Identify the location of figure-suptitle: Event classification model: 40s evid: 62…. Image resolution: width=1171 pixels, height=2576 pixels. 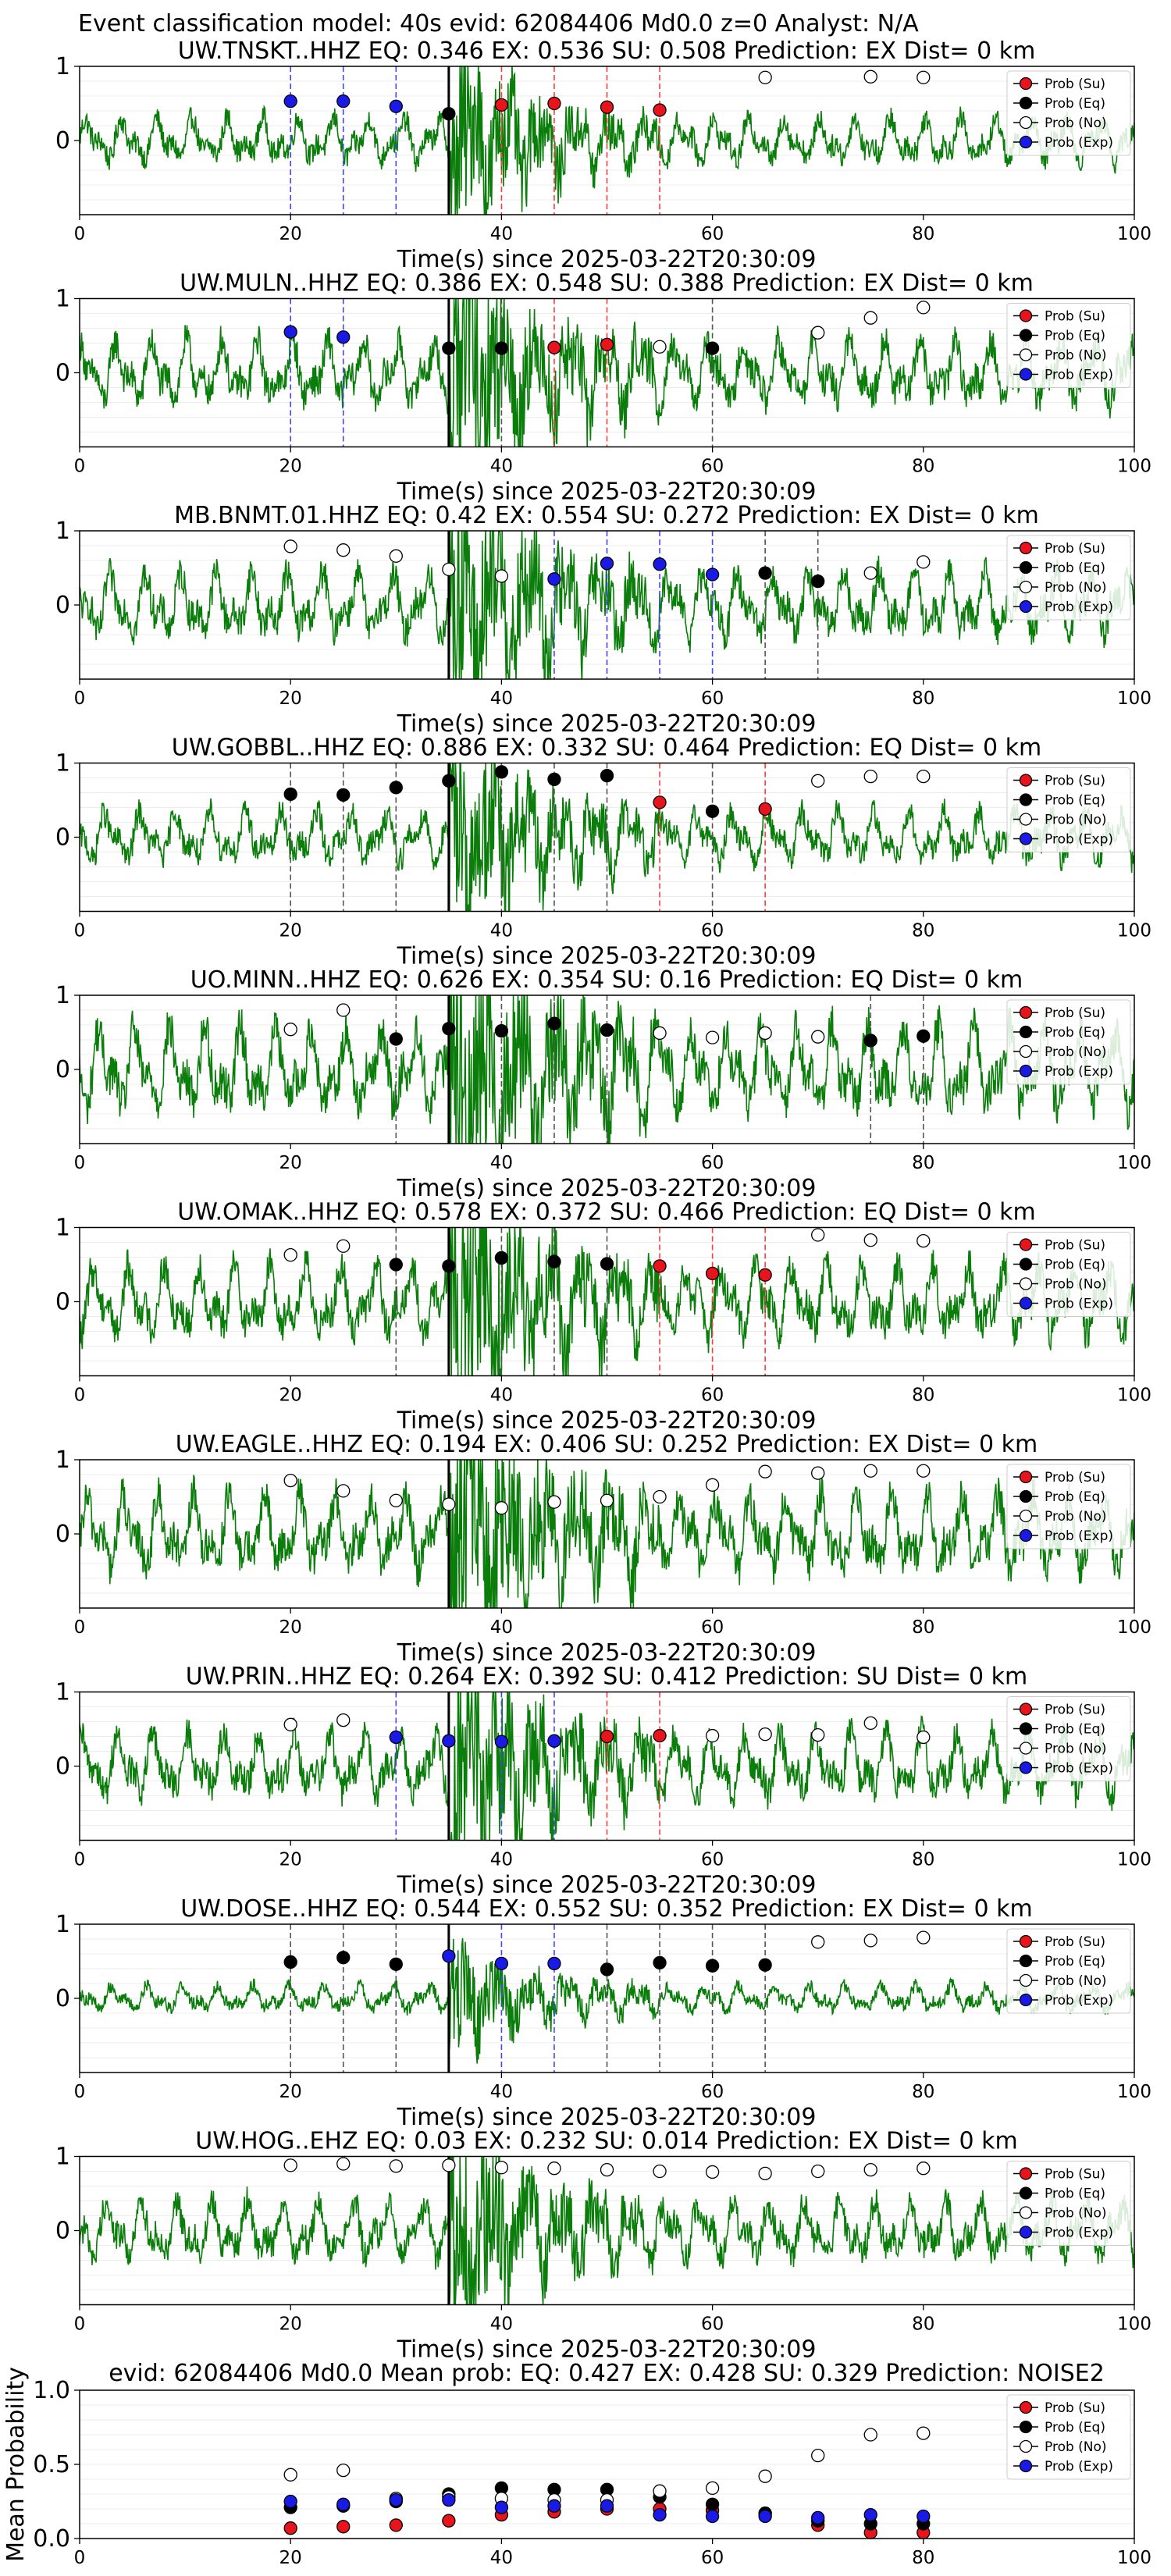
(498, 23).